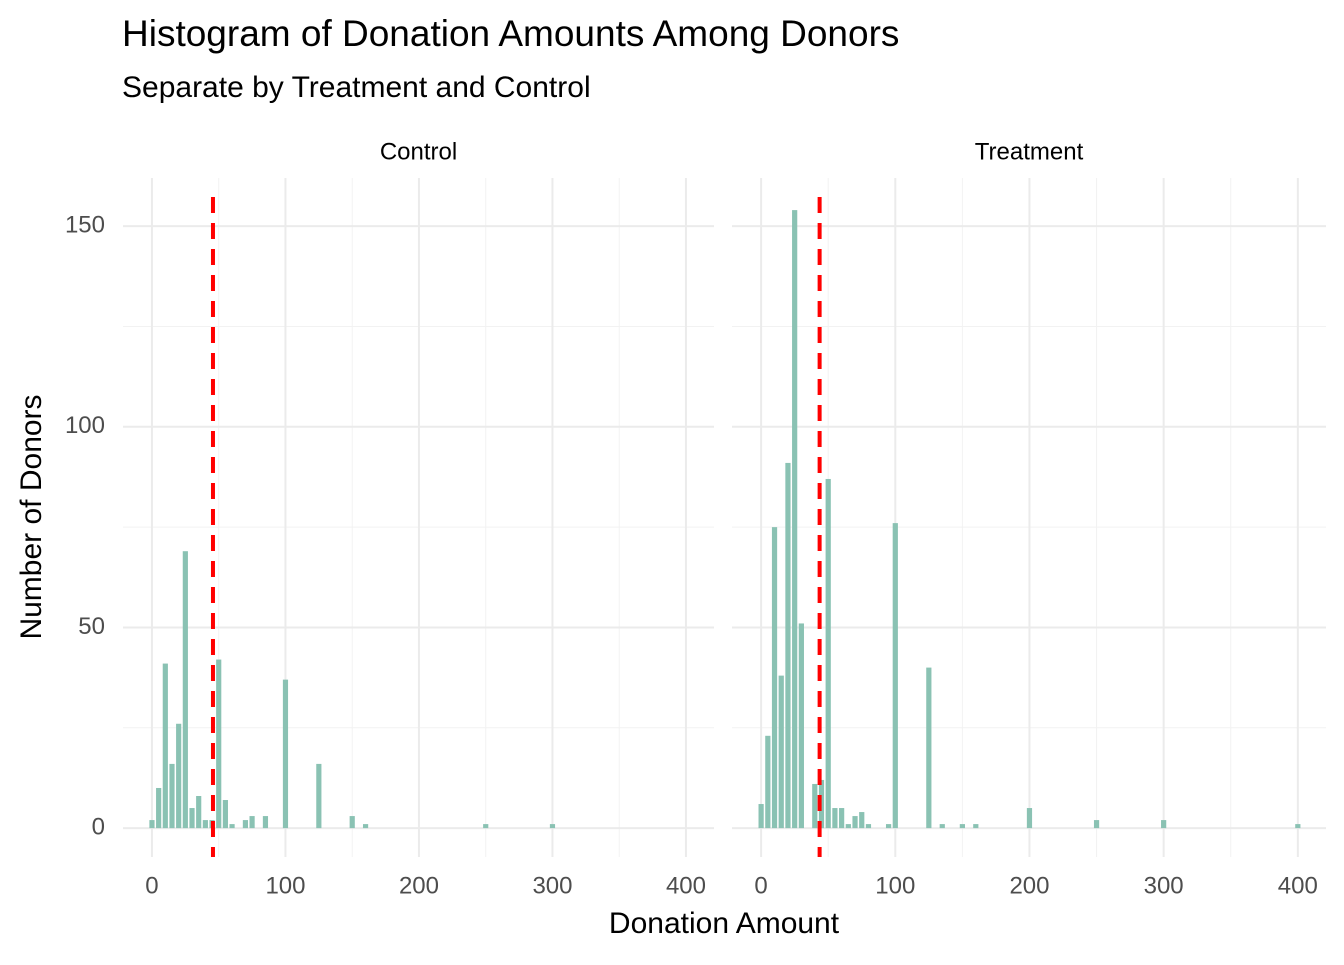  I want to click on y-tick-label: 50, so click(91, 626).